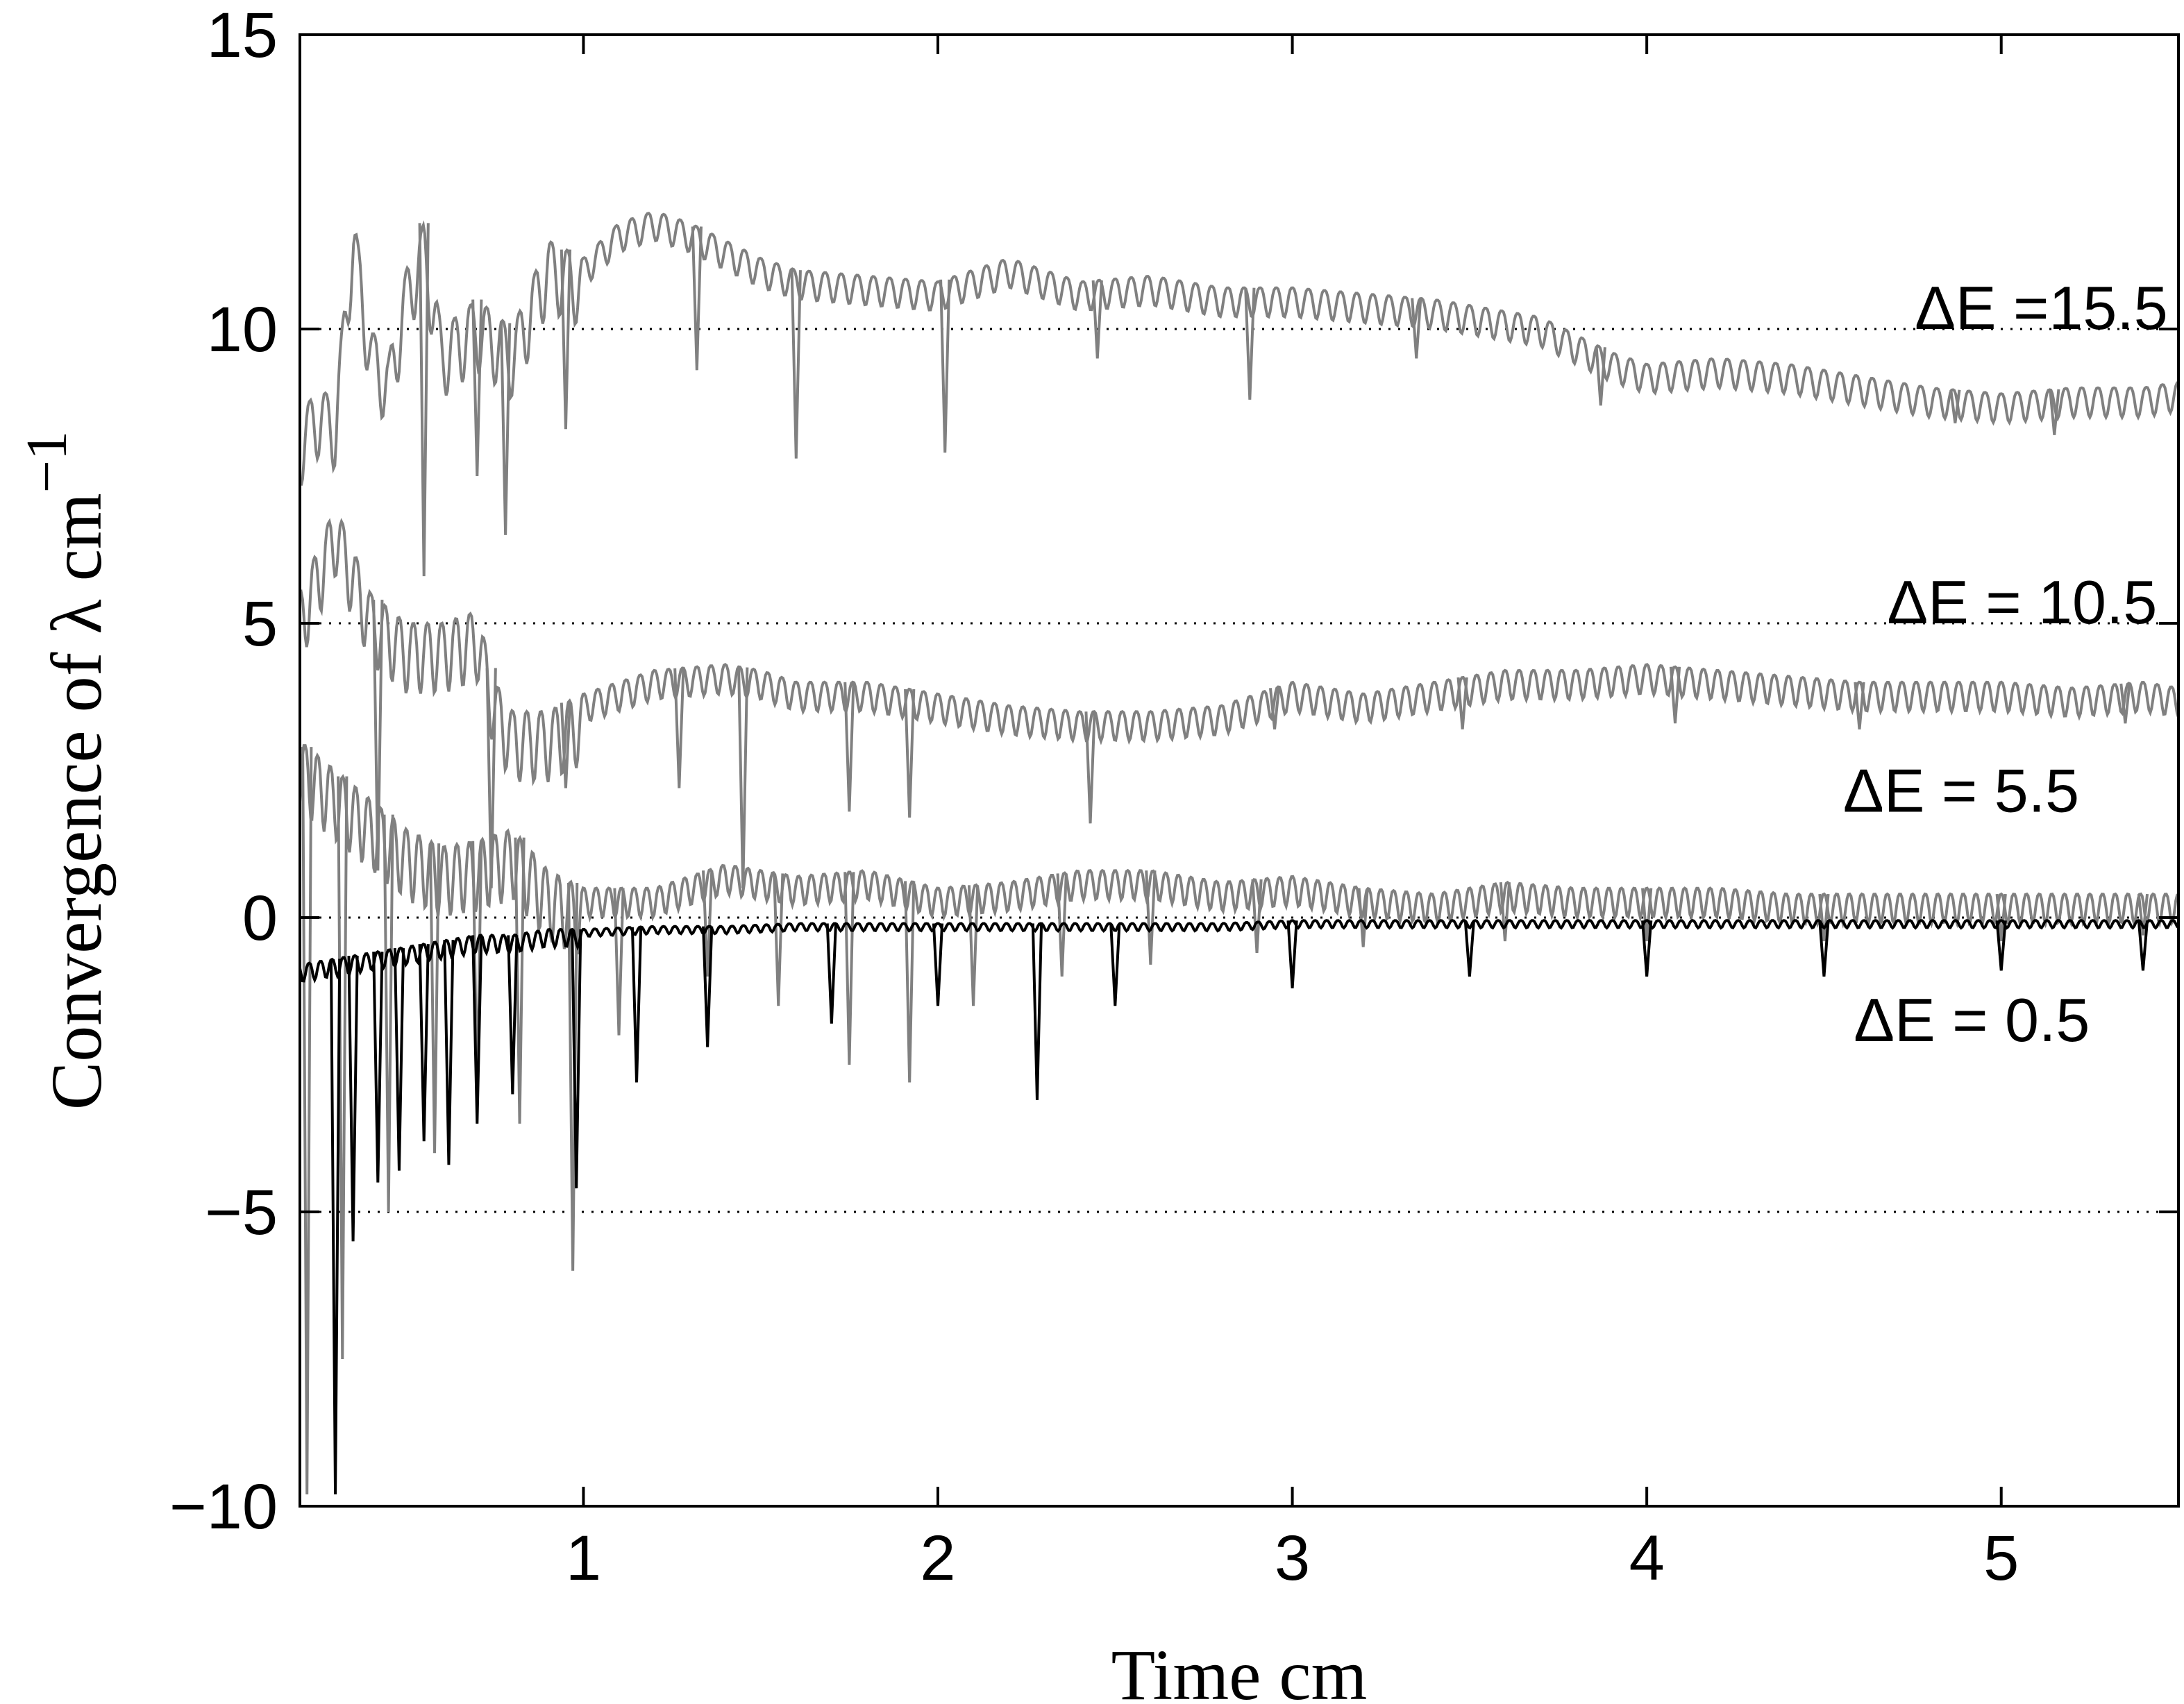  I want to click on x-axis-title: Time cm, so click(1239, 1669).